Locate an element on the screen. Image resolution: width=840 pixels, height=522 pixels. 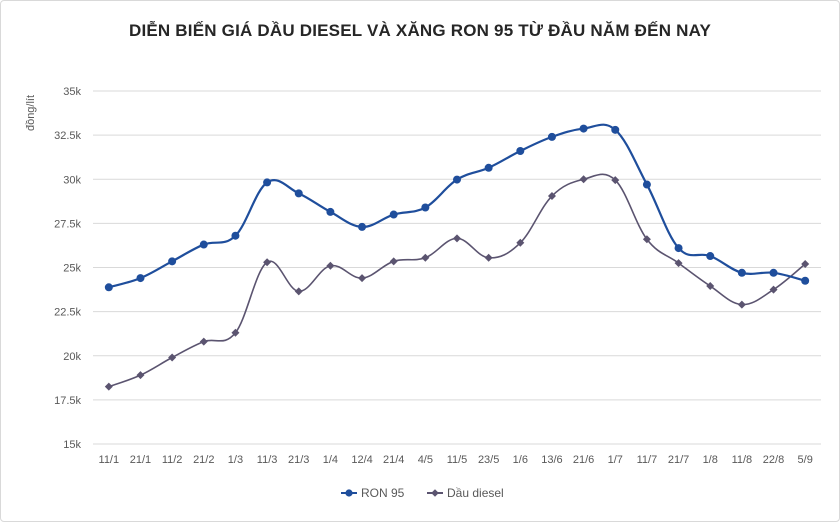
legend-item: RON 95 is located at coordinates (373, 493).